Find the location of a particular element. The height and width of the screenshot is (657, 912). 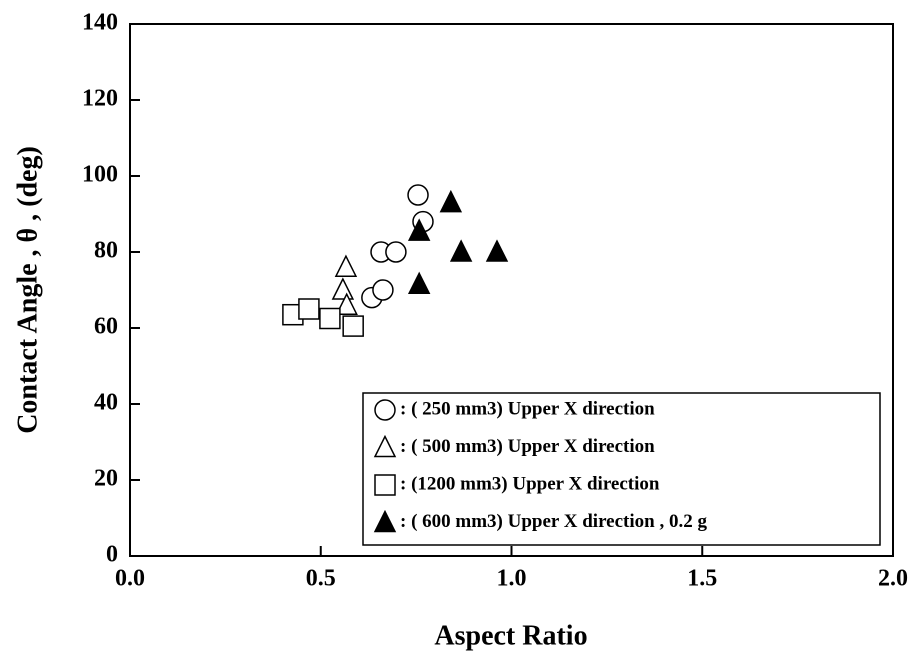

legend-text: : ( 600 mm3) Upper X direction , 0.2 g is located at coordinates (553, 521).